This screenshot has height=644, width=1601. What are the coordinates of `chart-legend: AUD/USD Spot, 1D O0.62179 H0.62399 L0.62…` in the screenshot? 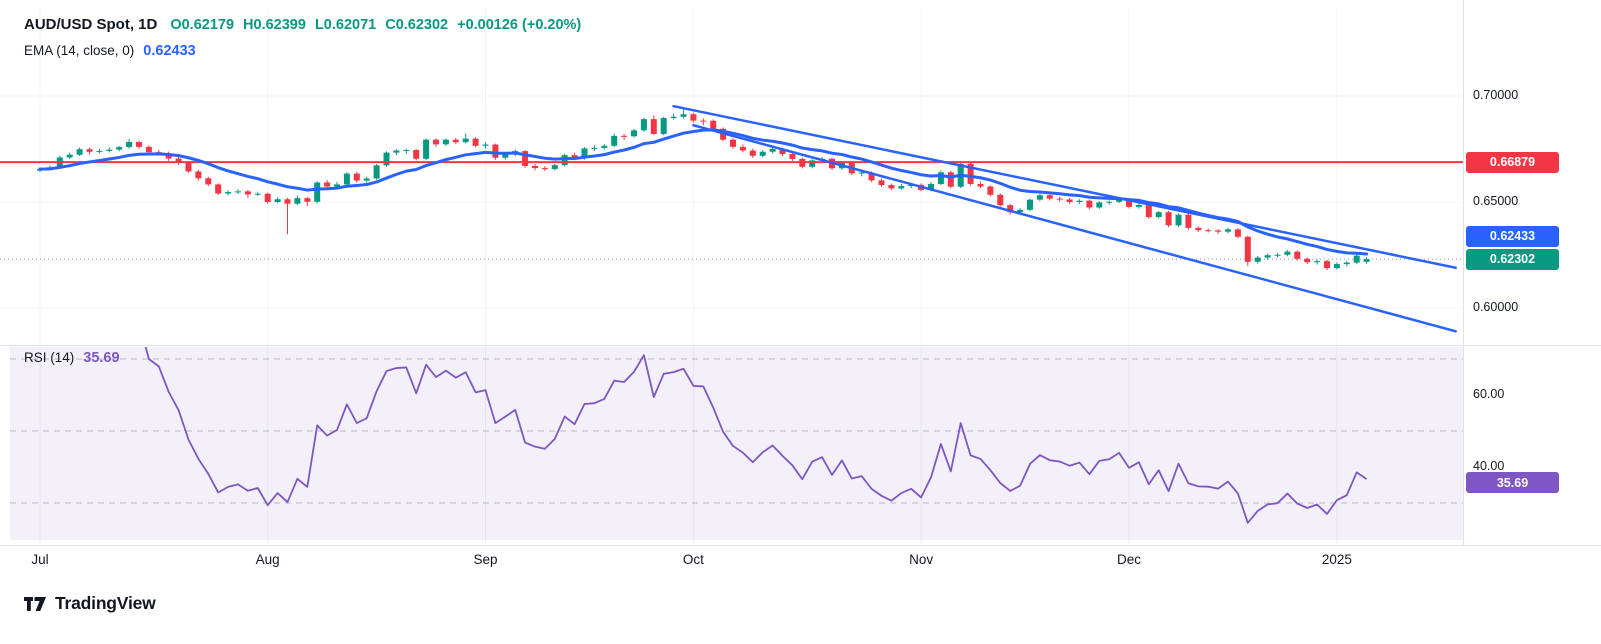 It's located at (302, 43).